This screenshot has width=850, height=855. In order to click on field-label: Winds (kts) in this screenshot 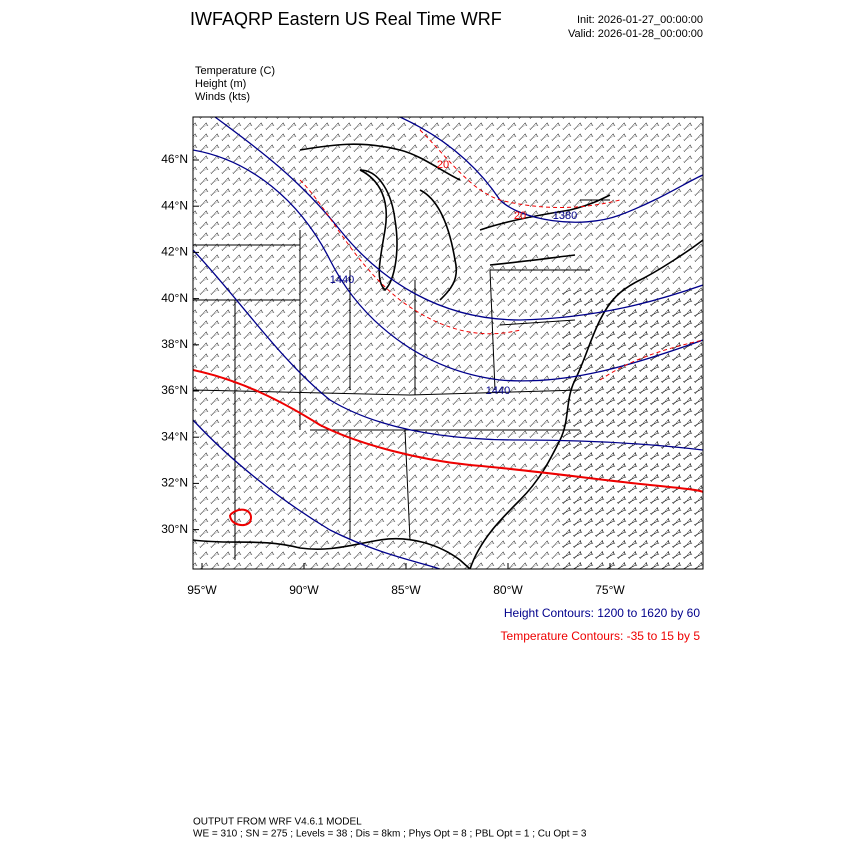, I will do `click(222, 97)`.